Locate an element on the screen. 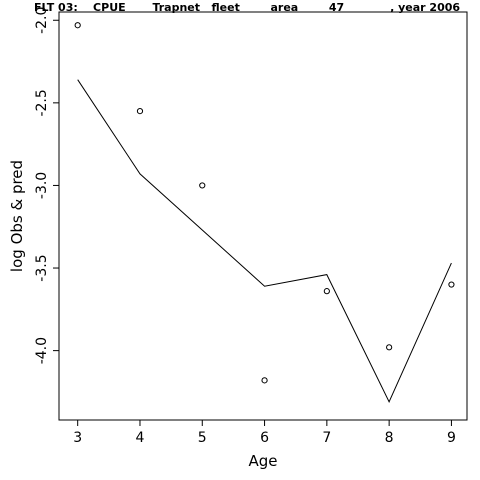  y-axis-label: log Obs & pred is located at coordinates (17, 216).